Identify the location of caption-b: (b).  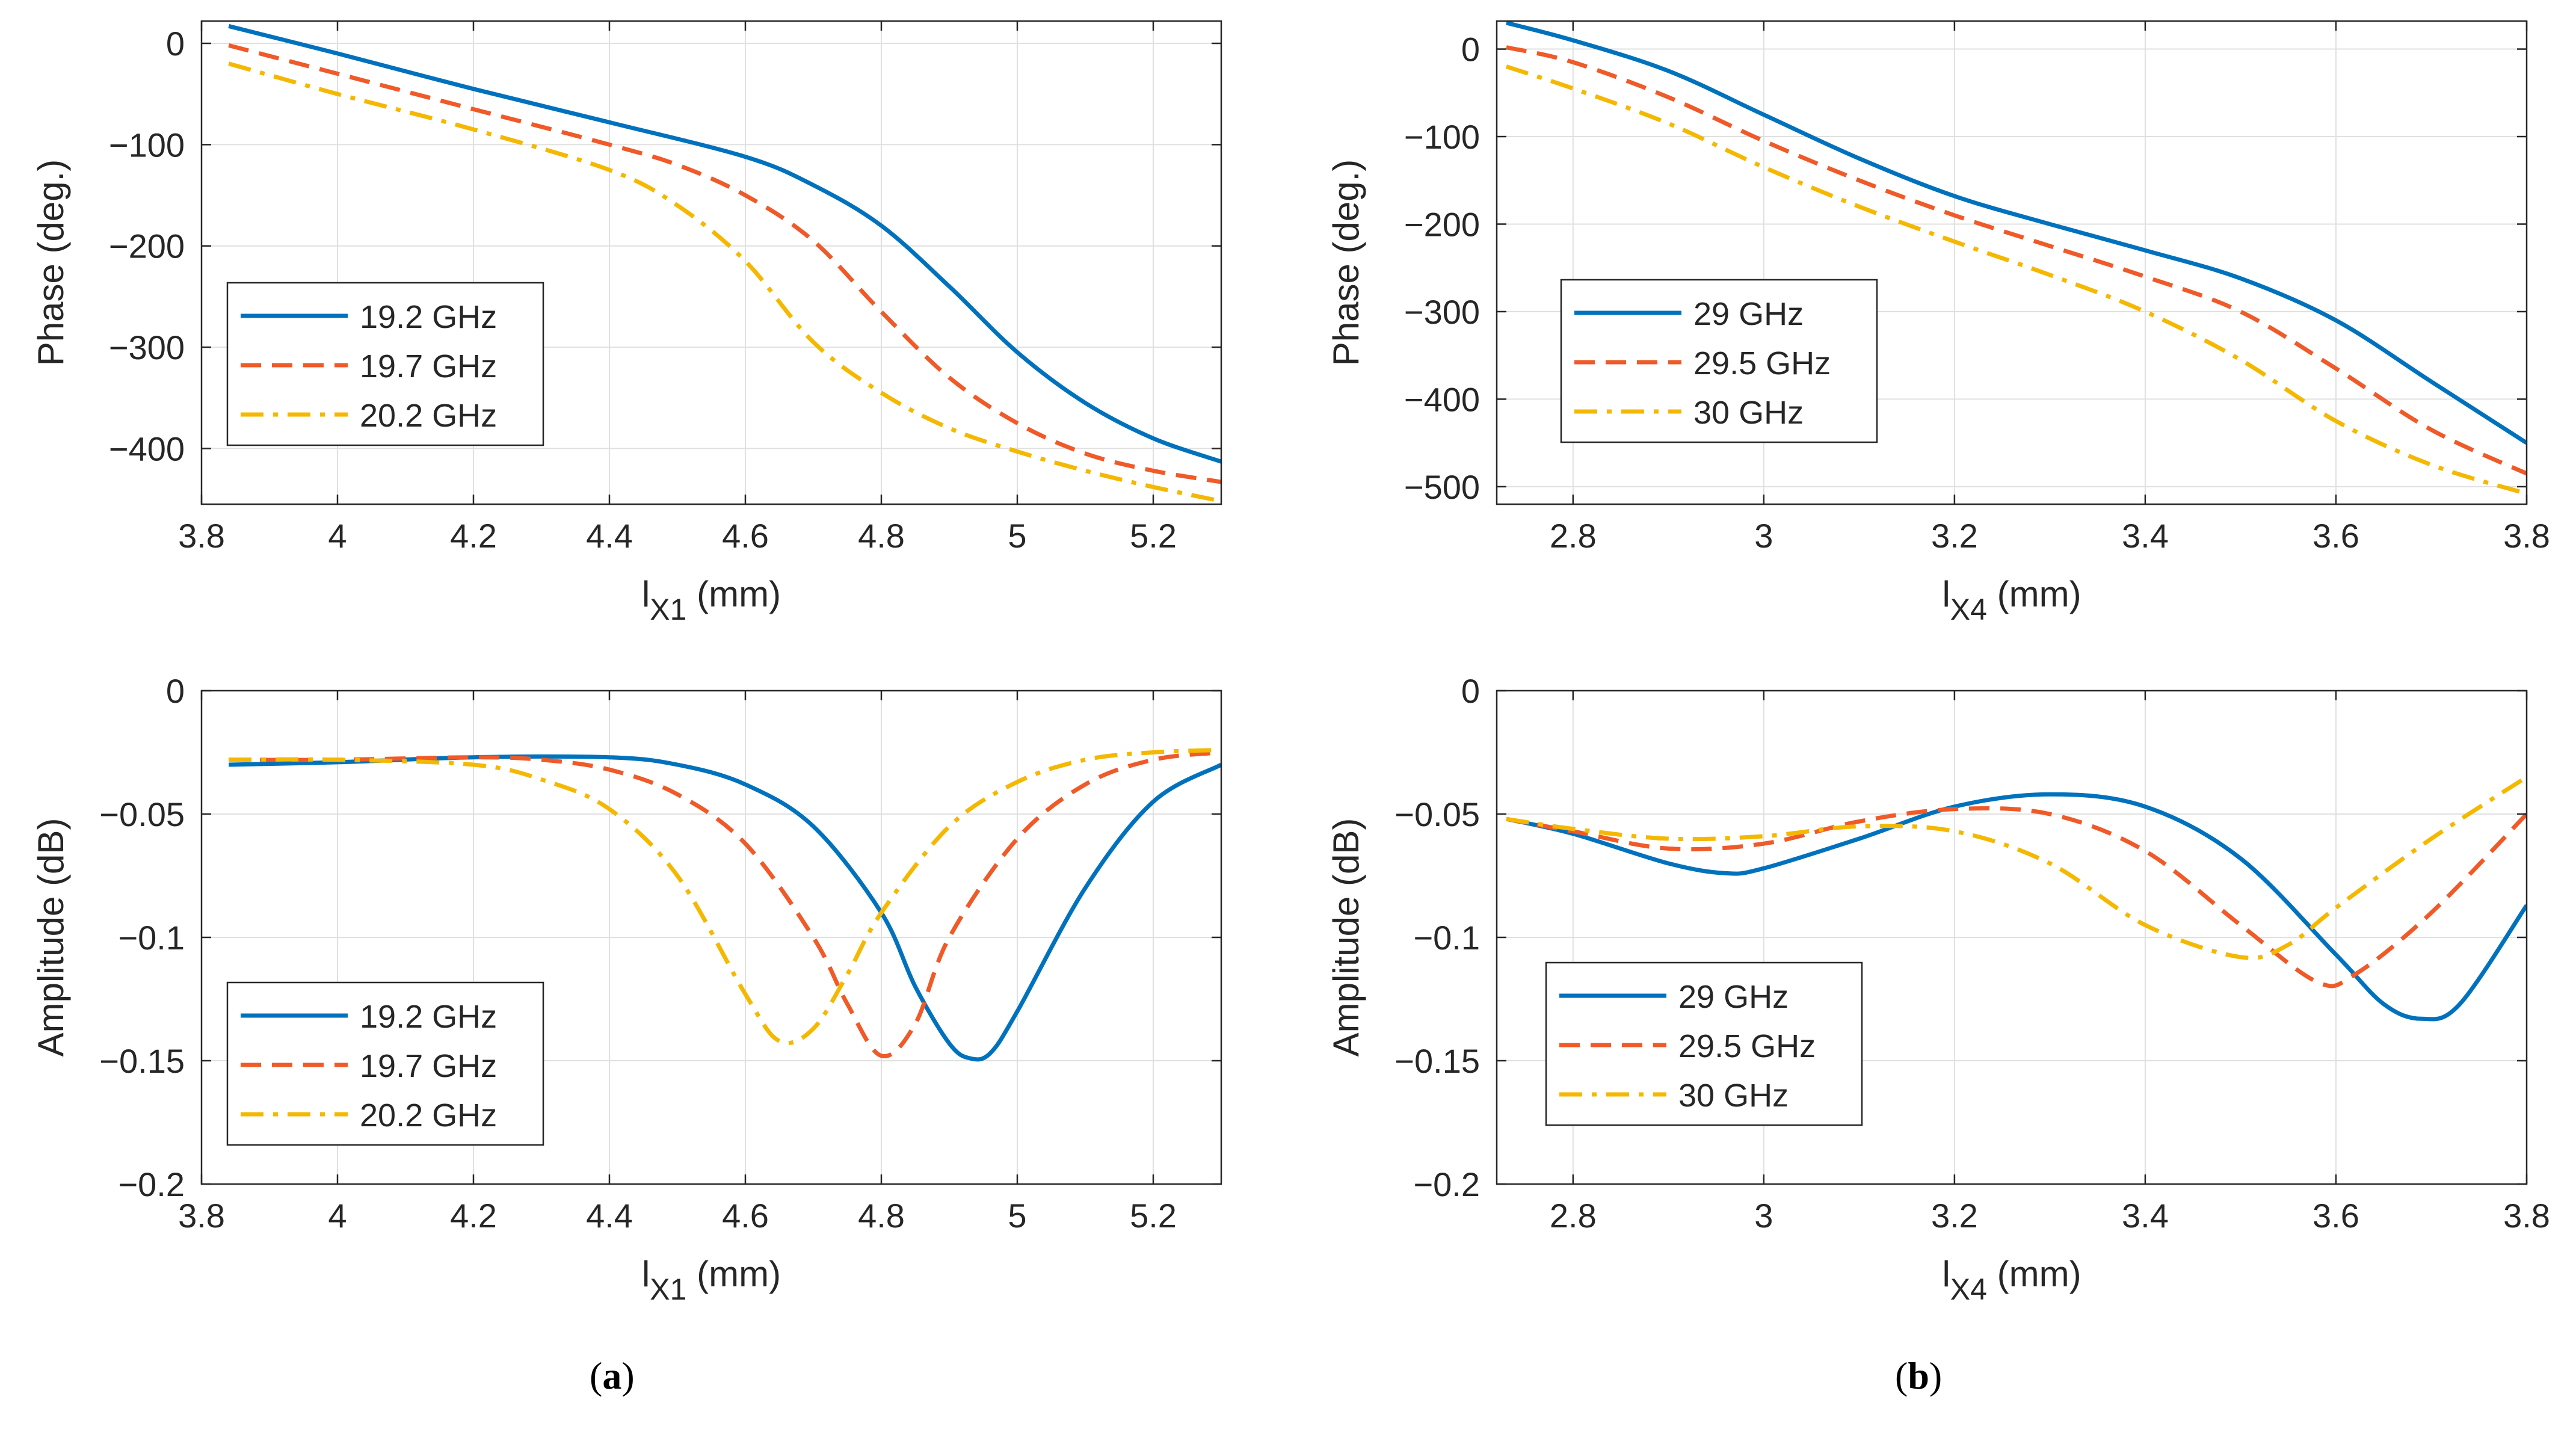
(1919, 1375).